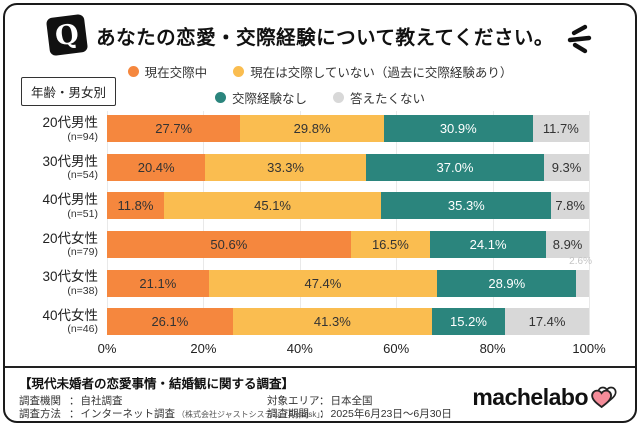  I want to click on category-sample-size: (n=38), so click(82, 290).